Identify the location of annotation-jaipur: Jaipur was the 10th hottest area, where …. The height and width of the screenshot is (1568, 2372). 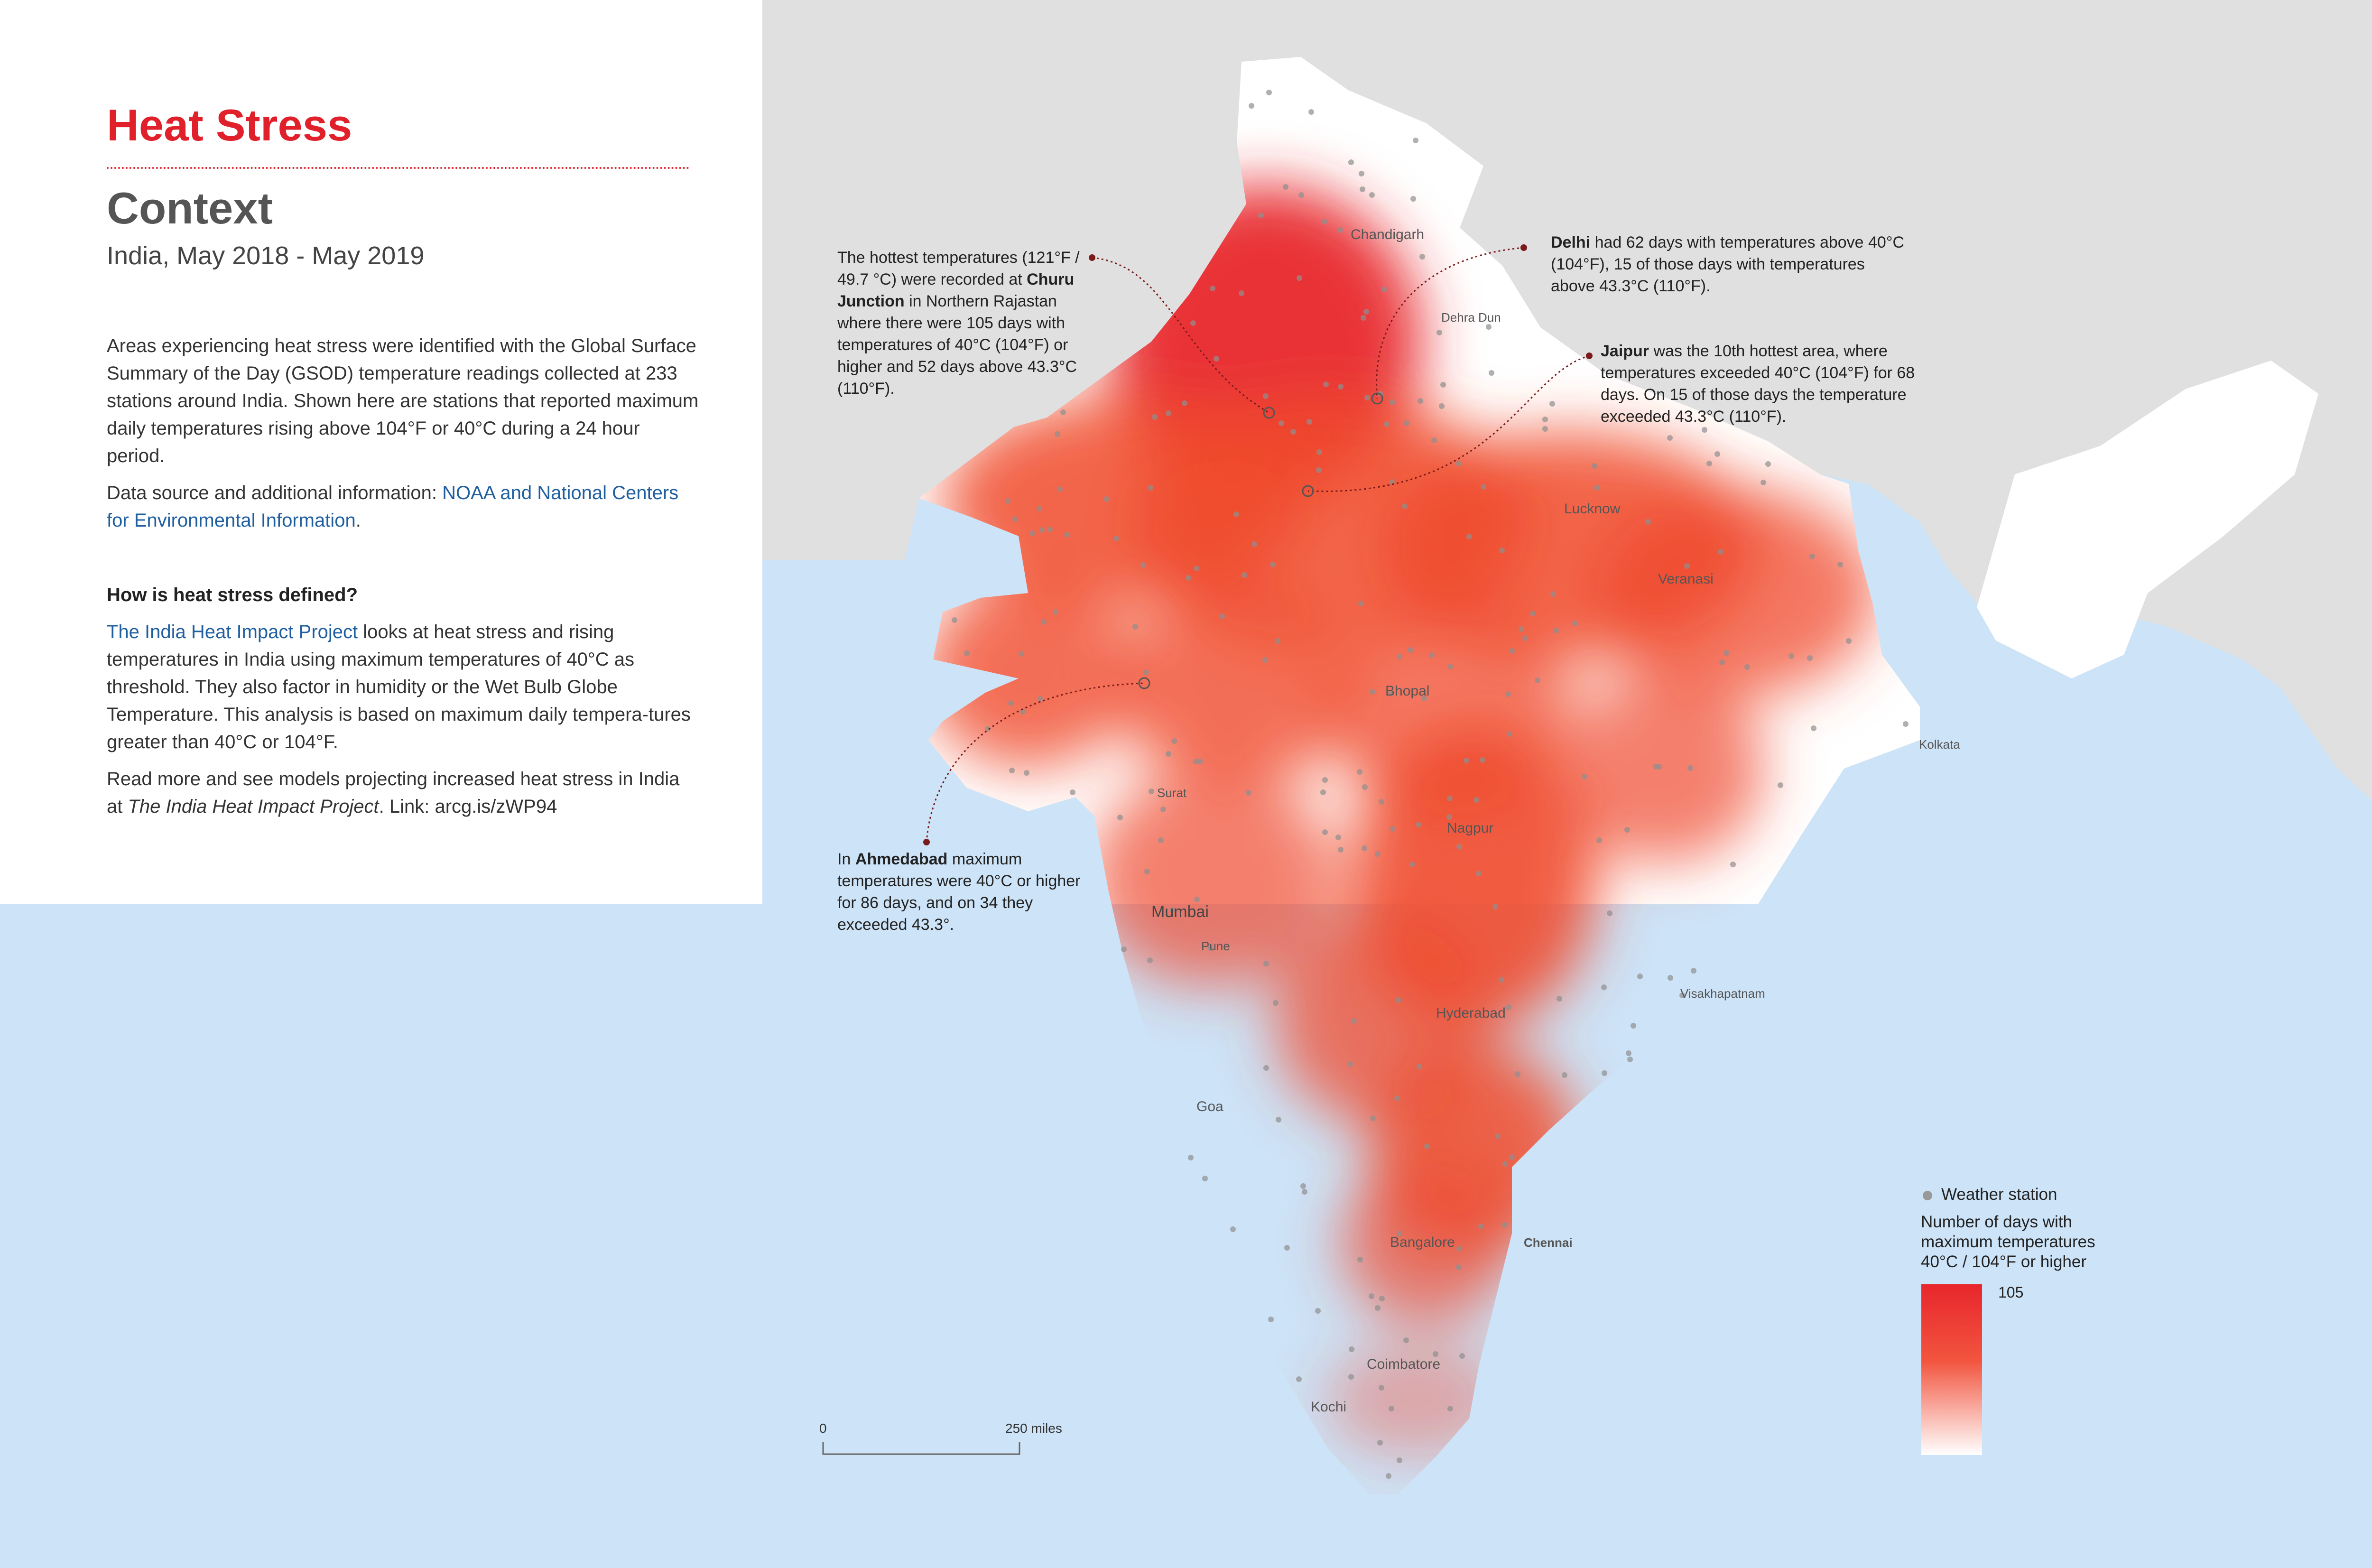
(1771, 383).